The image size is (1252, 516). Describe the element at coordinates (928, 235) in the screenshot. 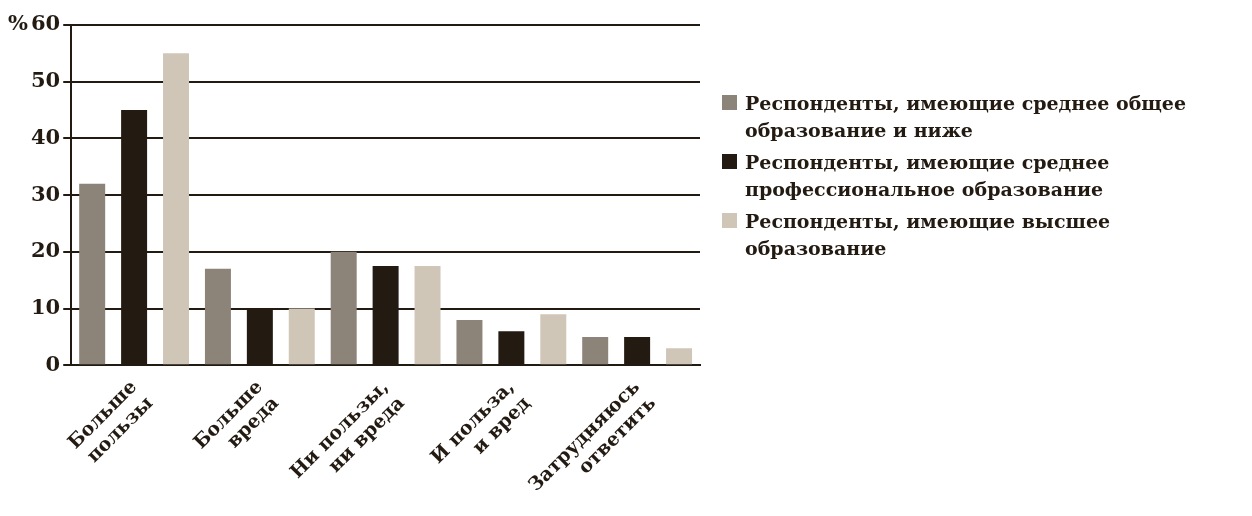

I see `legend-label: Респонденты, имеющие высшее образование` at that location.